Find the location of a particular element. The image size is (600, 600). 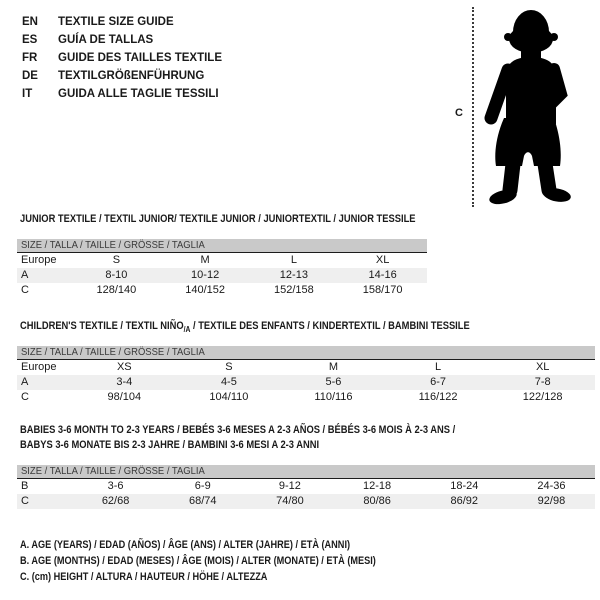

language-row-it: IT GUIDA ALLE TAGLIE TESSILI is located at coordinates (122, 94).